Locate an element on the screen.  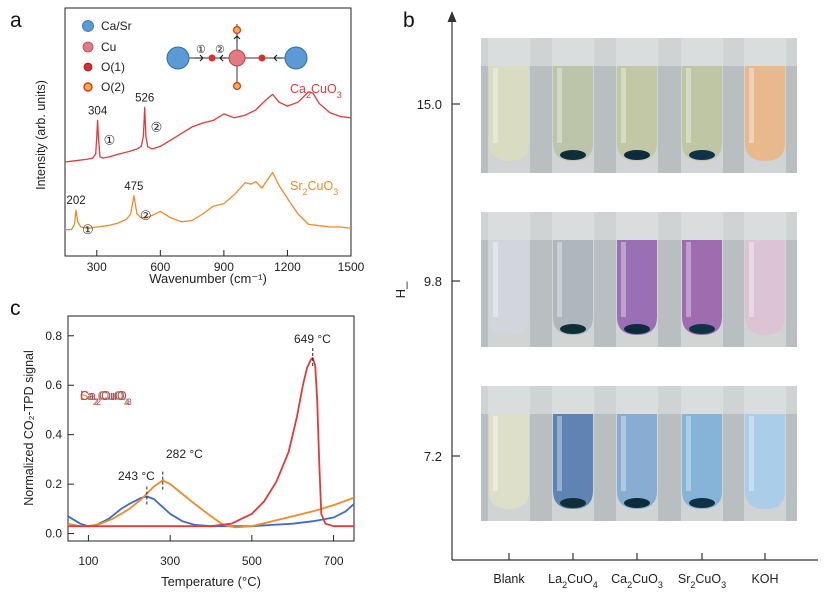
panel-c-y-tick-label: 0.0 is located at coordinates (53, 534).